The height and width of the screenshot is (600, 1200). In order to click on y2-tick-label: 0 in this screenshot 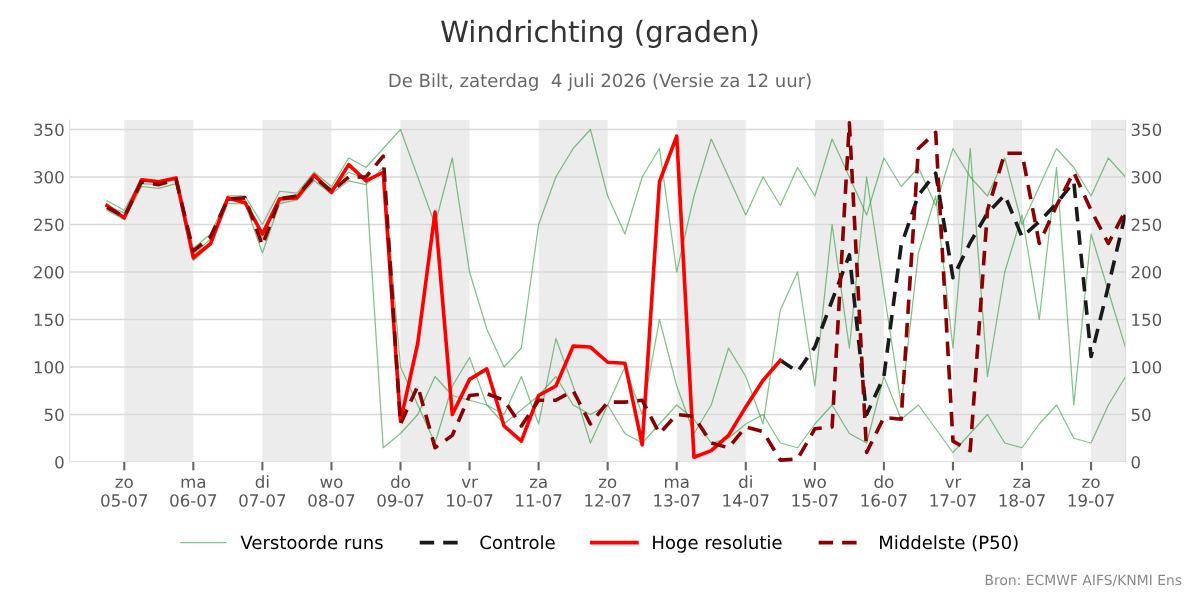, I will do `click(1135, 462)`.